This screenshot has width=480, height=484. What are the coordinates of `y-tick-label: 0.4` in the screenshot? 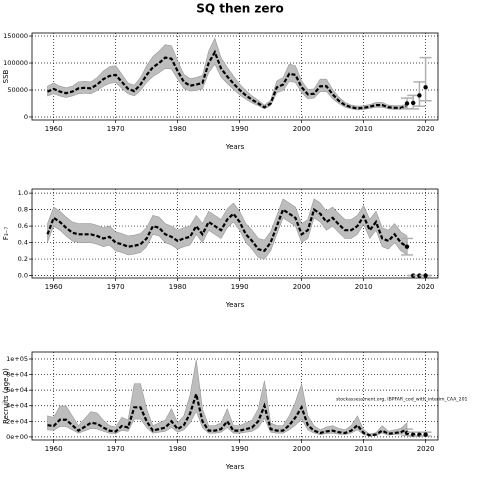 It's located at (23, 243).